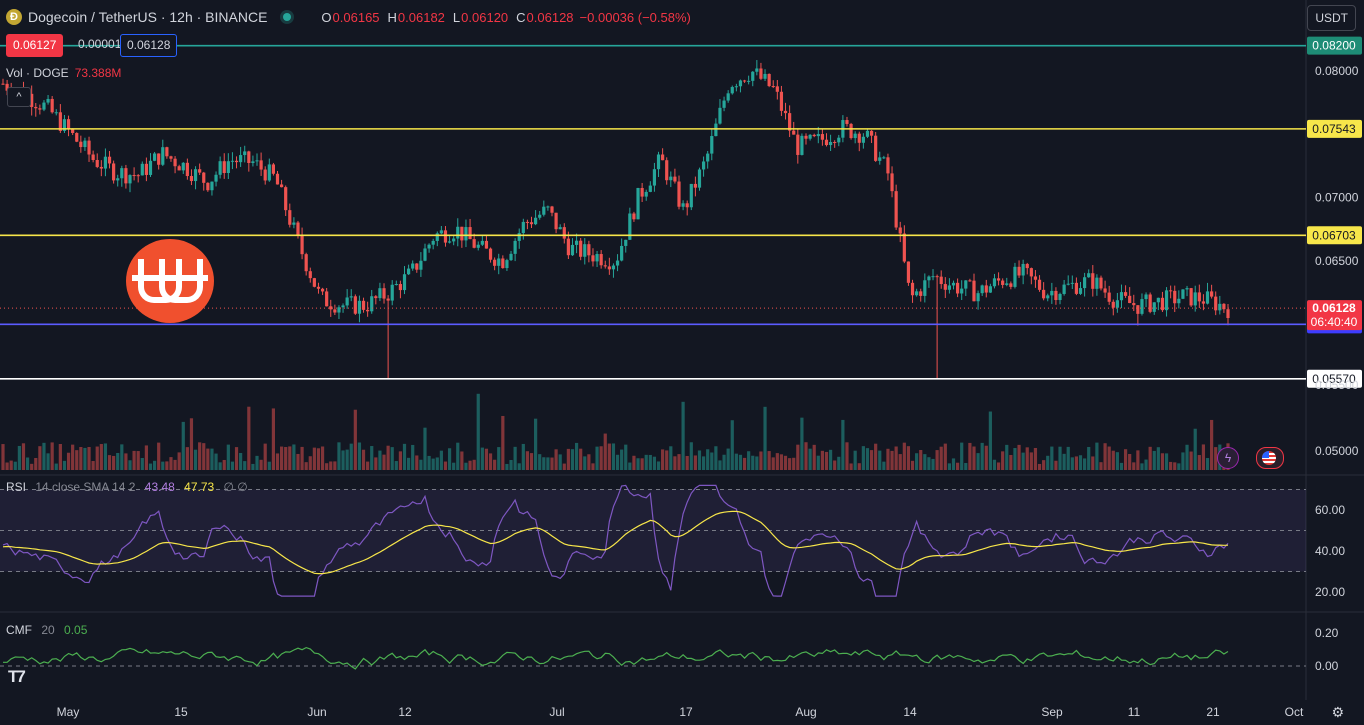 The height and width of the screenshot is (725, 1364). What do you see at coordinates (160, 281) in the screenshot?
I see `logo-stroke` at bounding box center [160, 281].